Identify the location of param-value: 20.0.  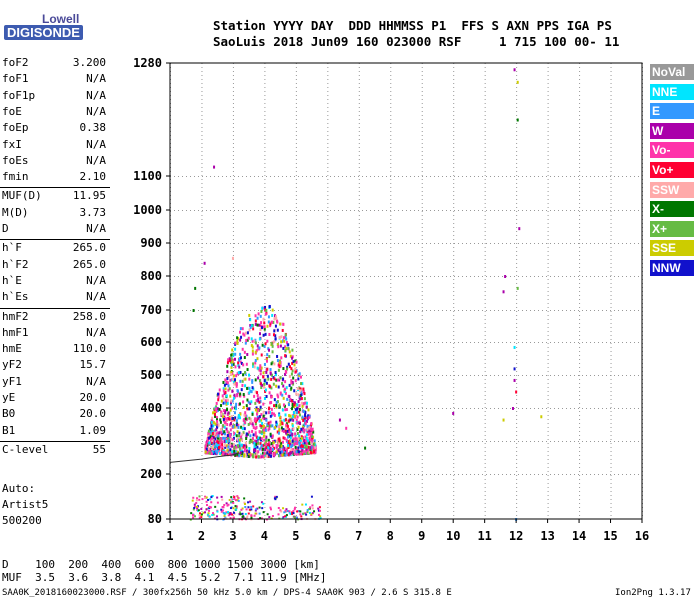
(93, 414).